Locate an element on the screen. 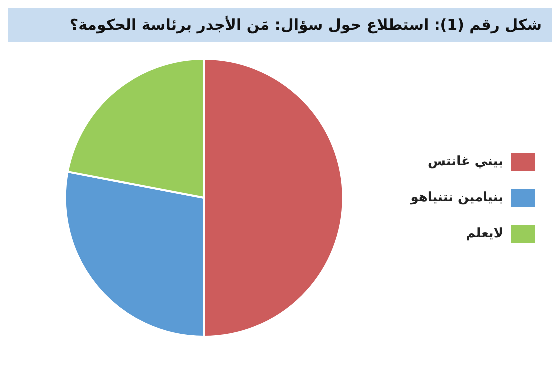  chart-title: شكل رقم (1): استطلاع حول سؤال: مَن الأجدر برئاسة الحكومة؟ is located at coordinates (280, 25).